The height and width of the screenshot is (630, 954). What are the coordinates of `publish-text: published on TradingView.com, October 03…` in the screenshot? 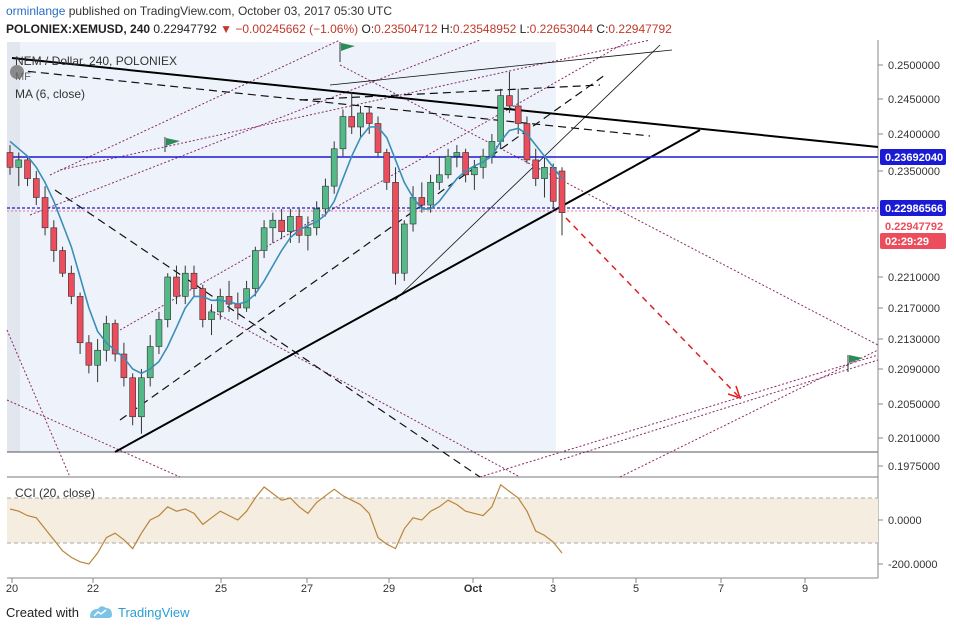 It's located at (230, 11).